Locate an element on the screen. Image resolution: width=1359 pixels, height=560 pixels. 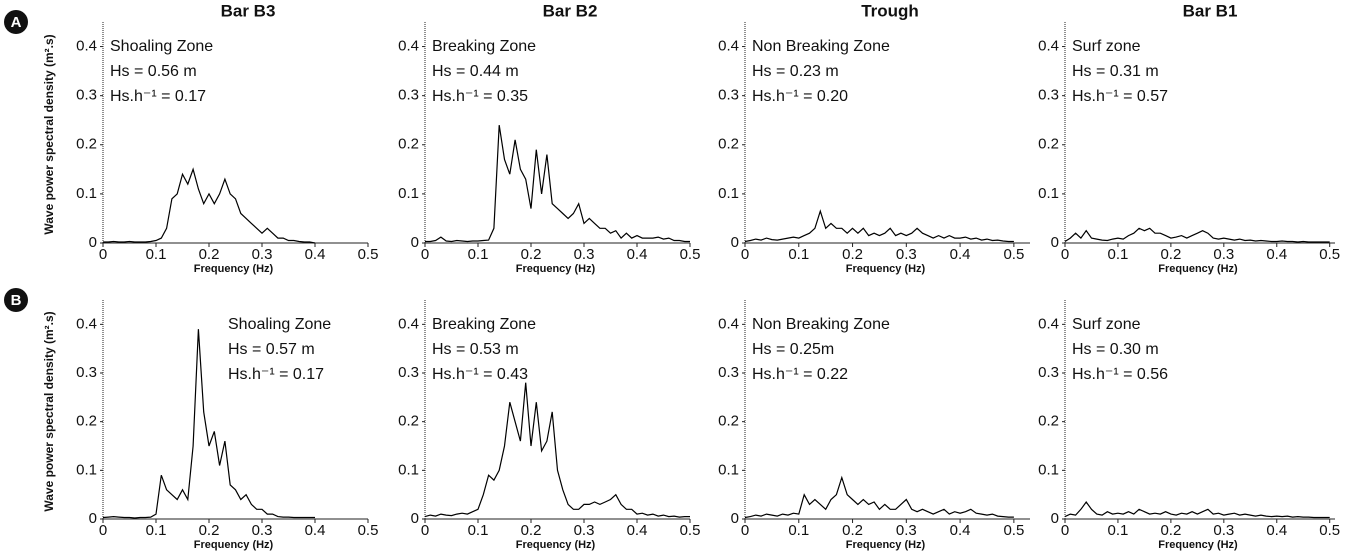
annotation: Hs.h⁻¹ = 0.20 is located at coordinates (800, 96).